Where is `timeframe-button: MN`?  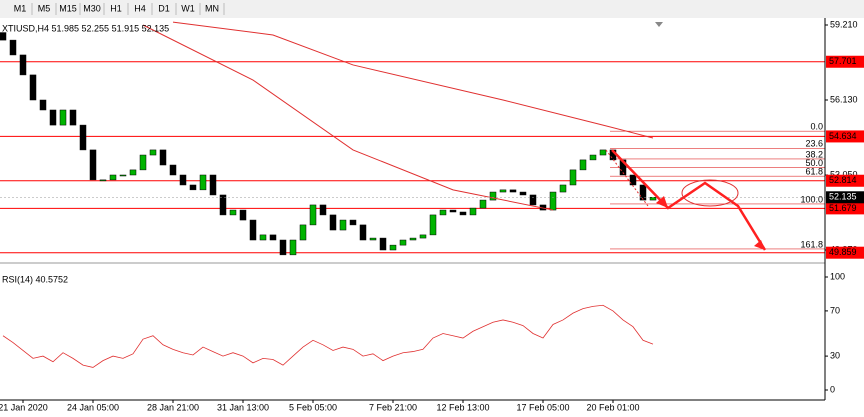
timeframe-button: MN is located at coordinates (212, 8).